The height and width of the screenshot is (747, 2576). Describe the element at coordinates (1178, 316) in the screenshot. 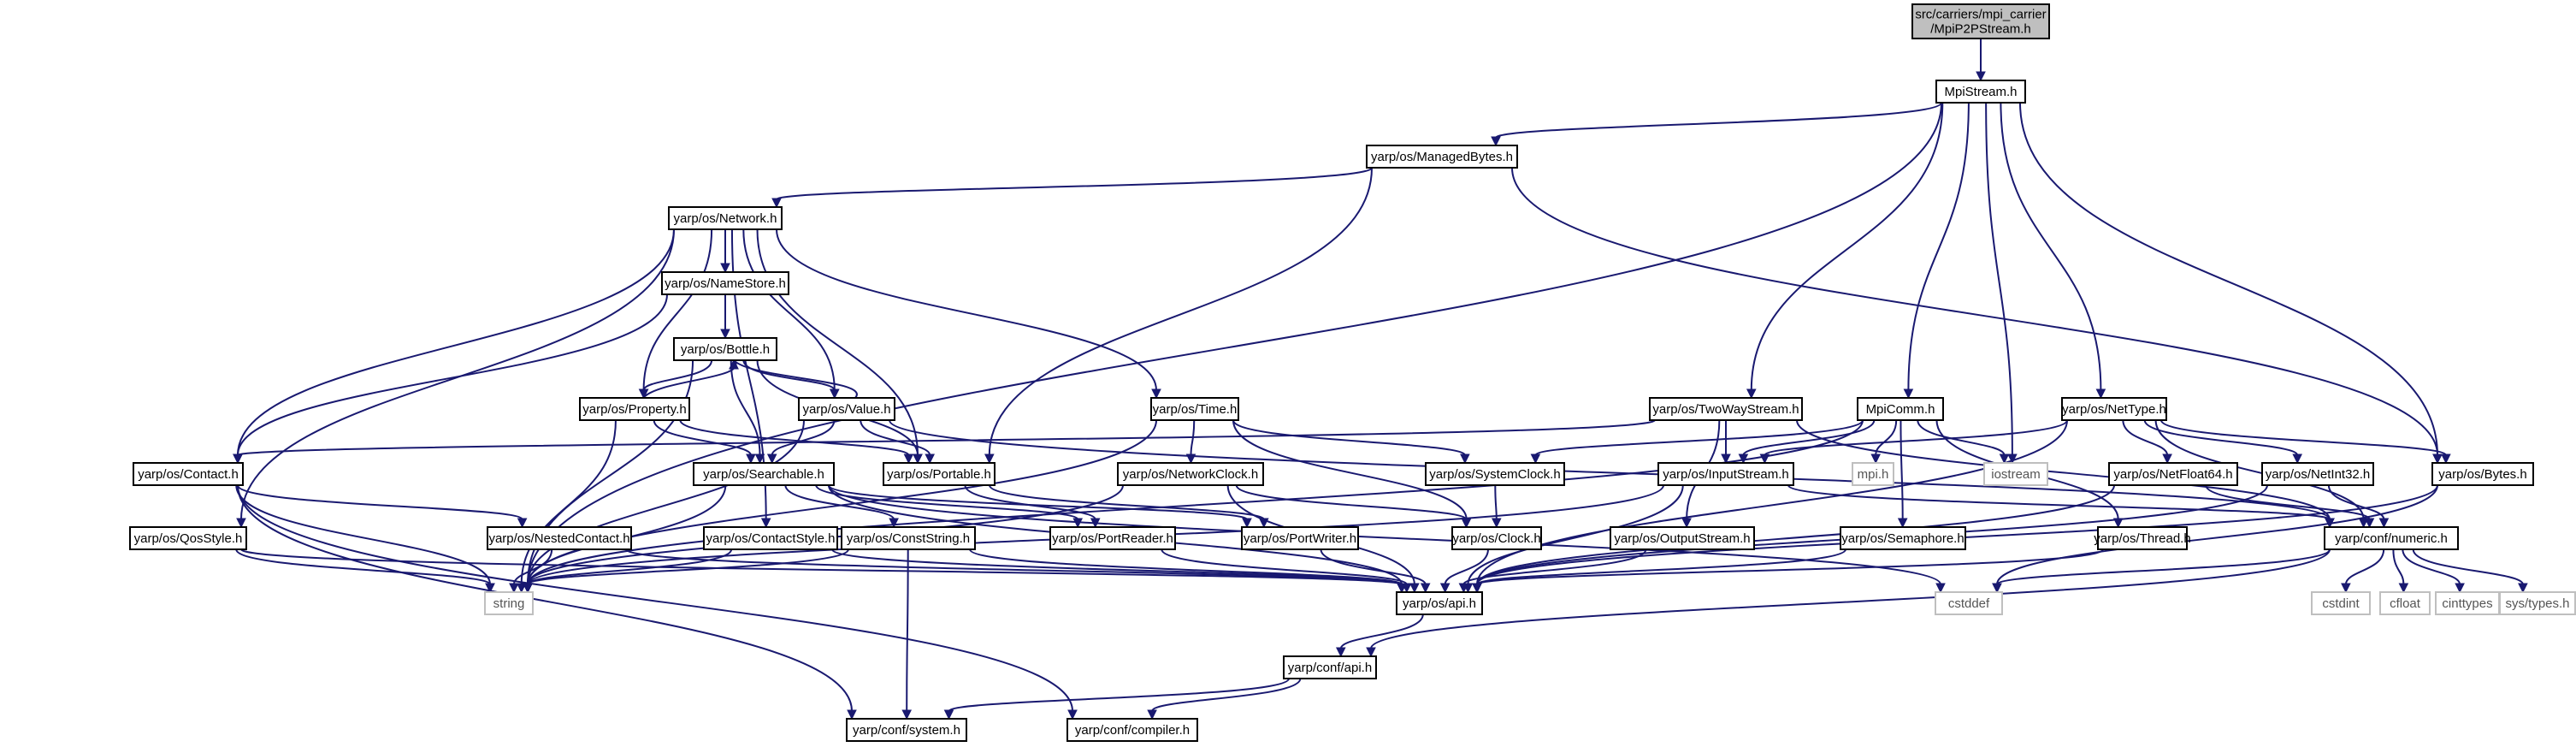

I see `edge-managedbytes-to-portable` at that location.